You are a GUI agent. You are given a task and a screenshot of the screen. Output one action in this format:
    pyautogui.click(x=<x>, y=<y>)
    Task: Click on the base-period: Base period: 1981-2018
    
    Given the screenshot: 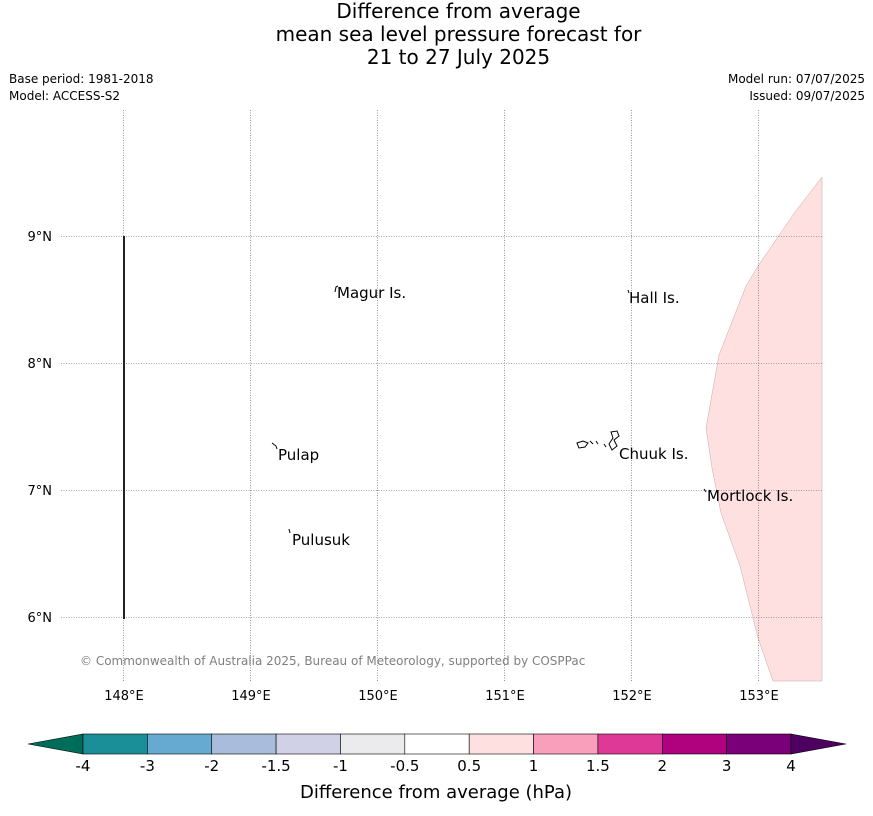 What is the action you would take?
    pyautogui.click(x=81, y=79)
    